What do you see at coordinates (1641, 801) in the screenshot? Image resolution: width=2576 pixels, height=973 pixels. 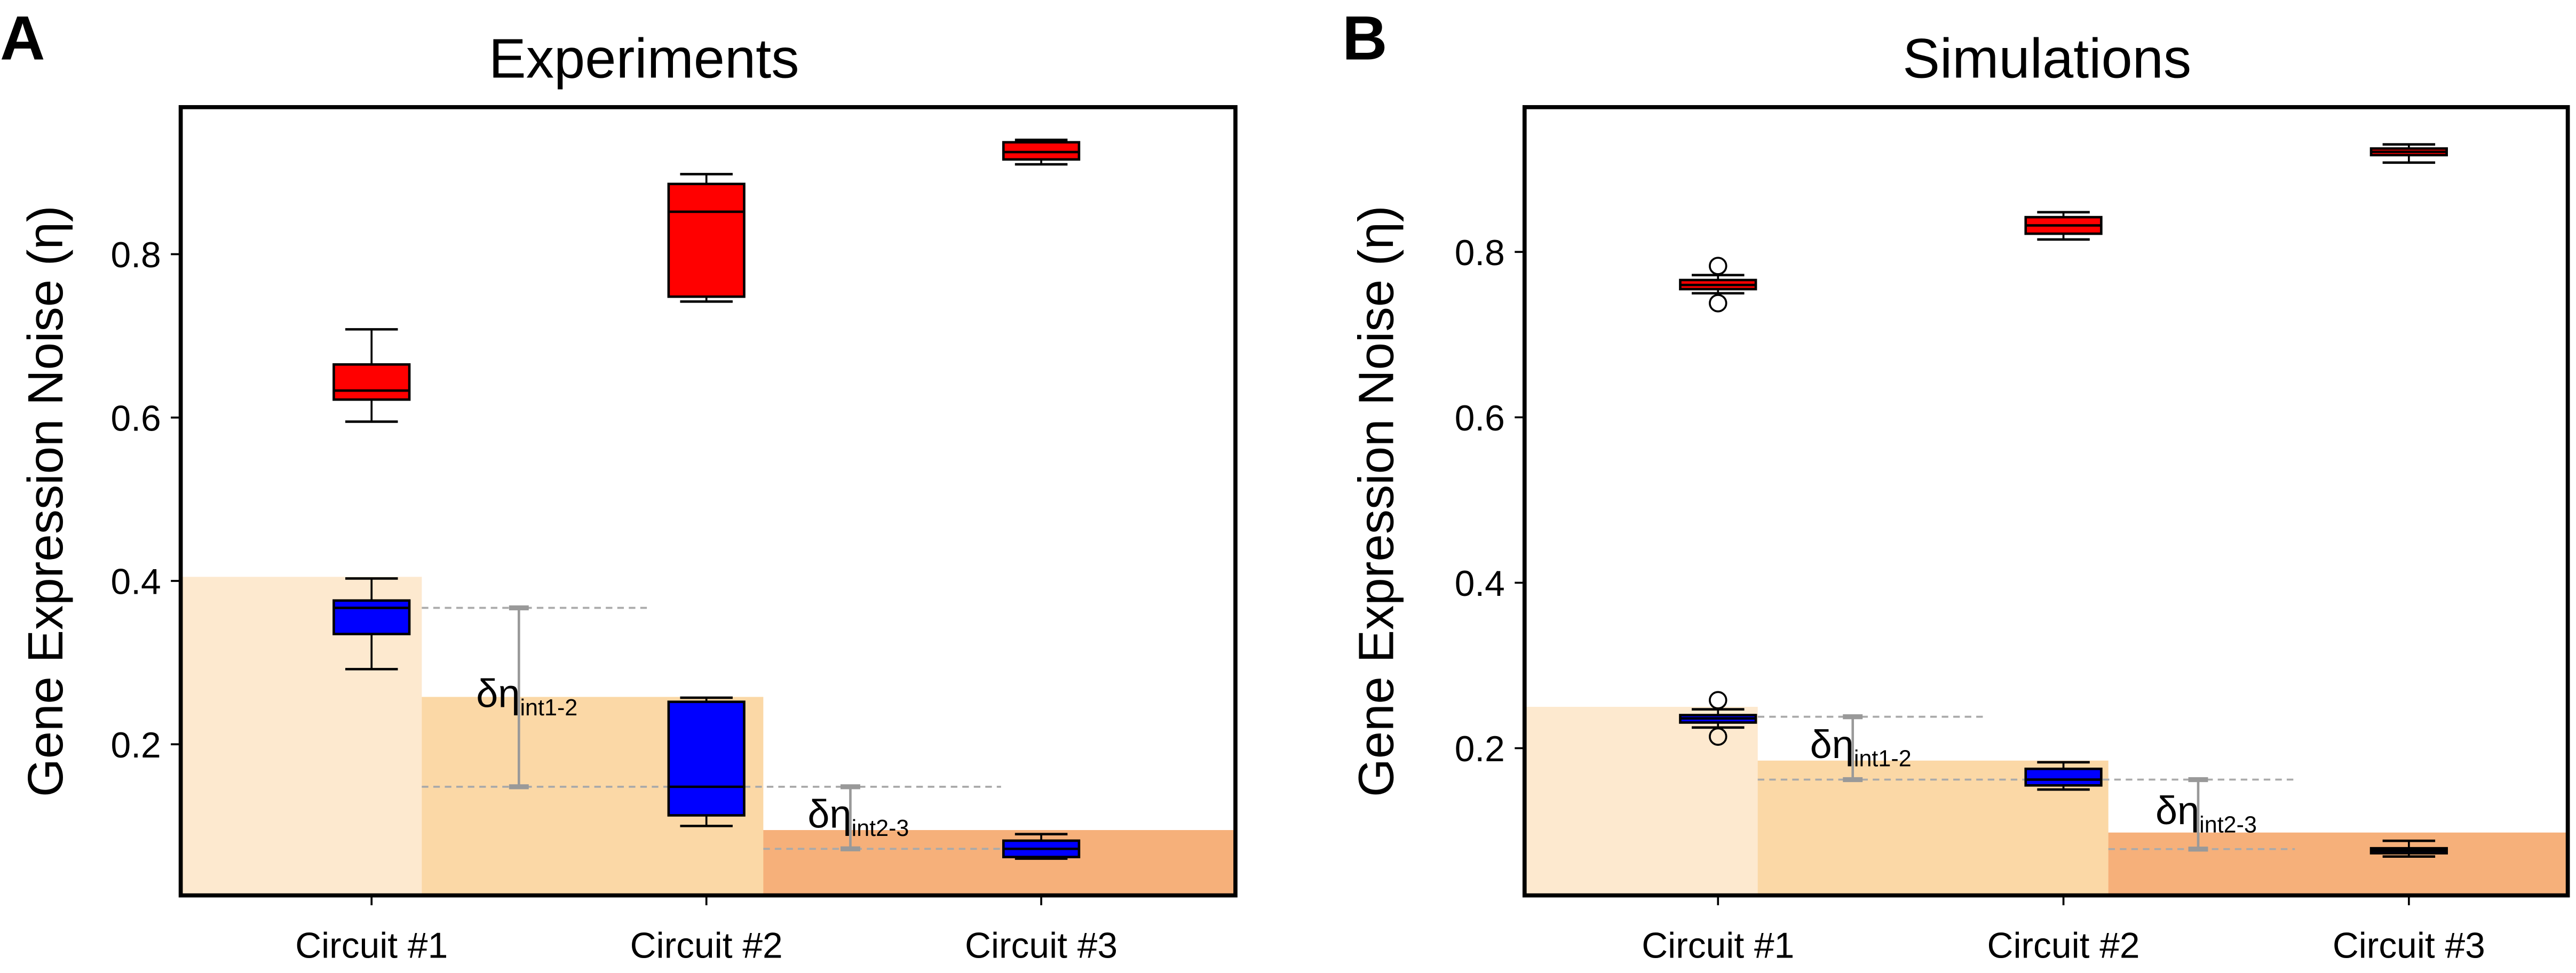 I see `shaded-band` at bounding box center [1641, 801].